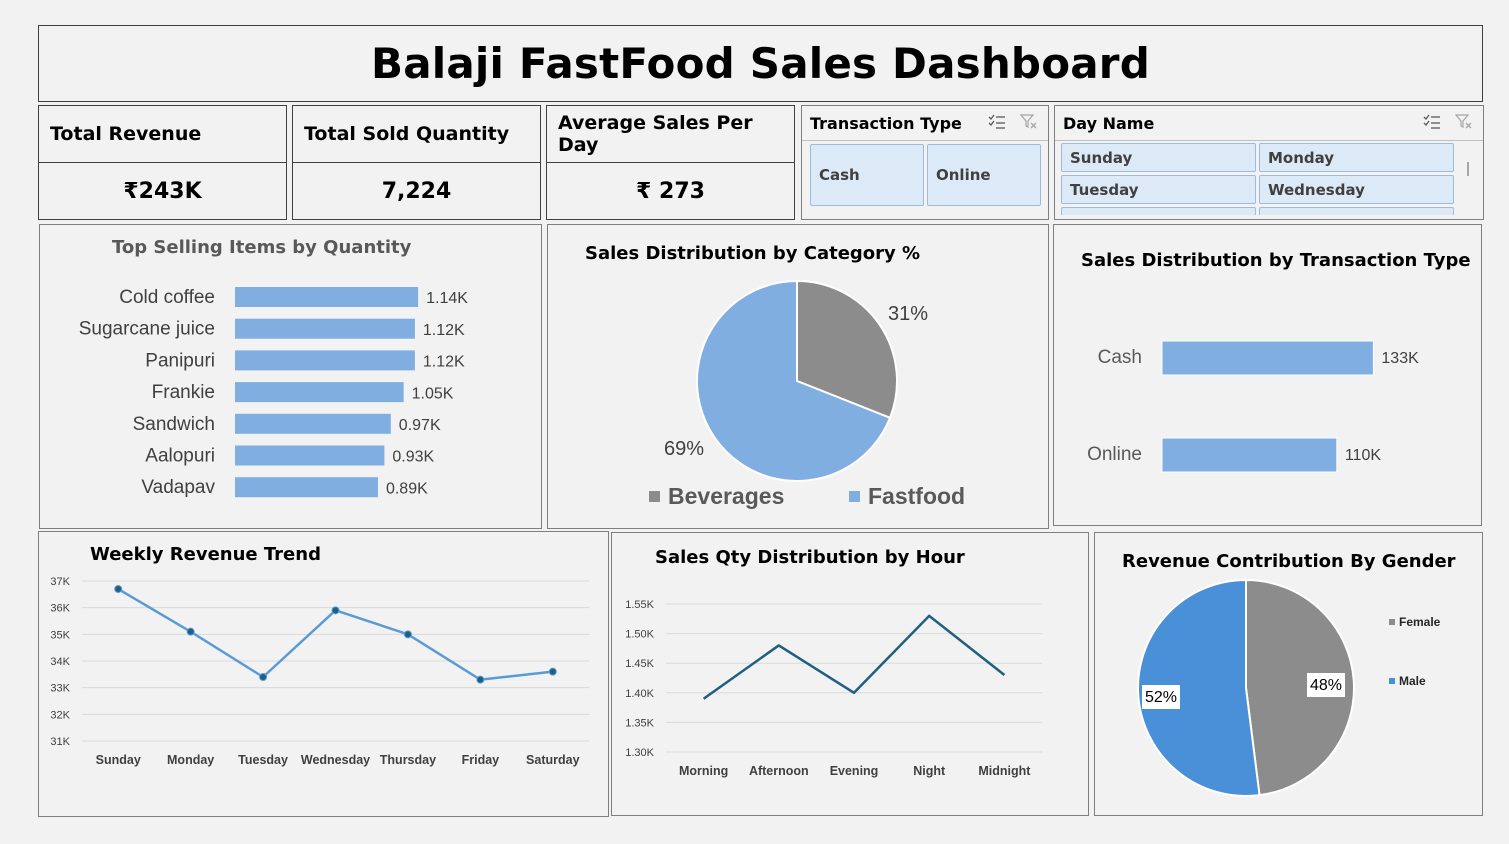 This screenshot has width=1509, height=844. What do you see at coordinates (433, 393) in the screenshot?
I see `data-label: 1.05K` at bounding box center [433, 393].